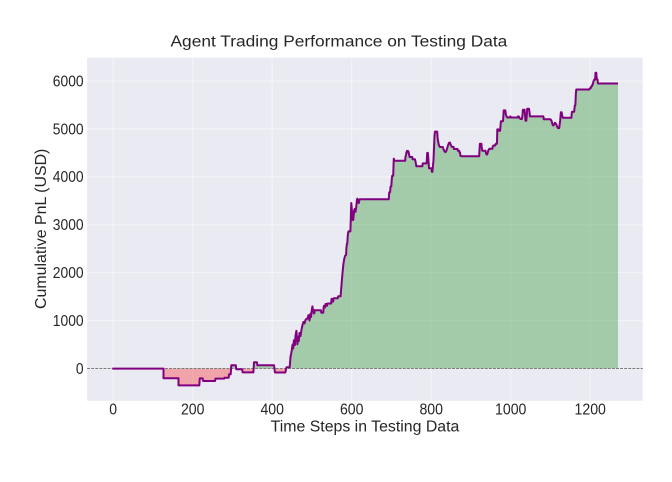  I want to click on svg-text: 5000, so click(68, 129).